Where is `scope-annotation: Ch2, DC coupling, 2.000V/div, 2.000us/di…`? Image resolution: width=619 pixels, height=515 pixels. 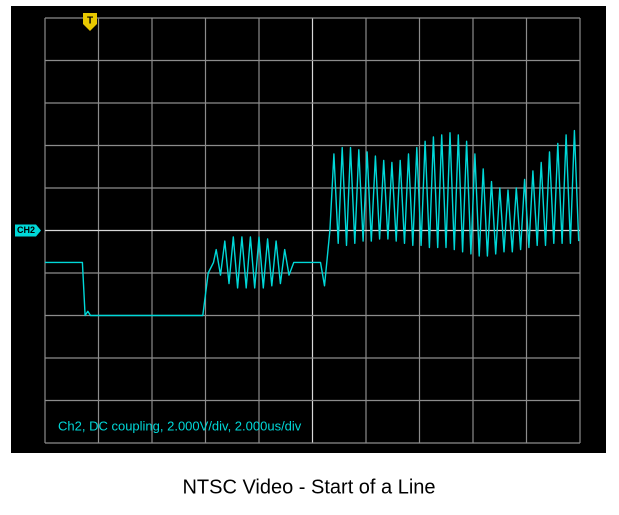
scope-annotation: Ch2, DC coupling, 2.000V/div, 2.000us/di… is located at coordinates (180, 425).